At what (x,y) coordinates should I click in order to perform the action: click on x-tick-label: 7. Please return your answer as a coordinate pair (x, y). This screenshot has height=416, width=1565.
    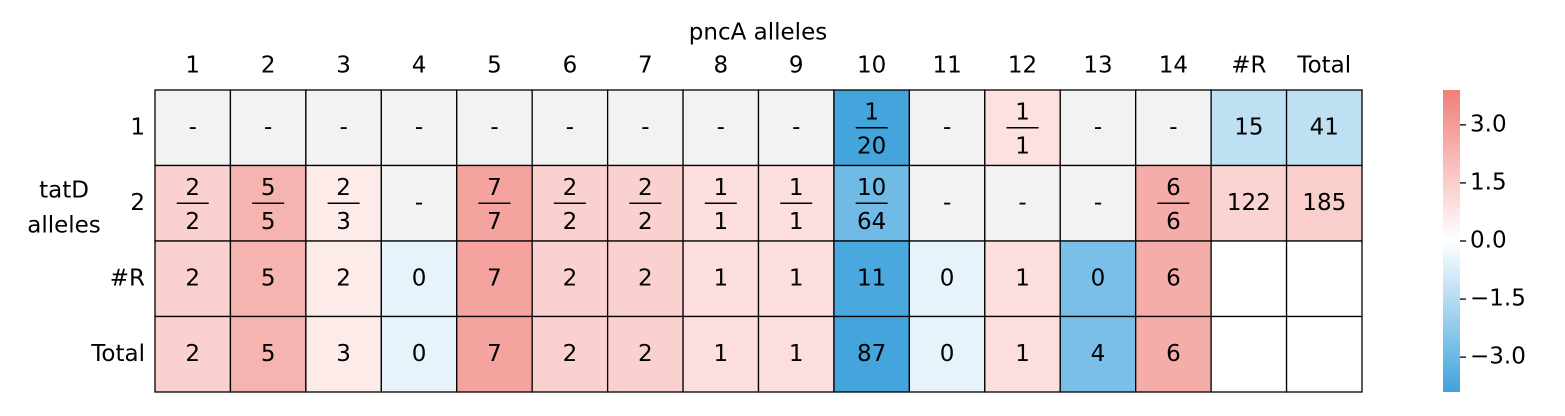
    Looking at the image, I should click on (645, 66).